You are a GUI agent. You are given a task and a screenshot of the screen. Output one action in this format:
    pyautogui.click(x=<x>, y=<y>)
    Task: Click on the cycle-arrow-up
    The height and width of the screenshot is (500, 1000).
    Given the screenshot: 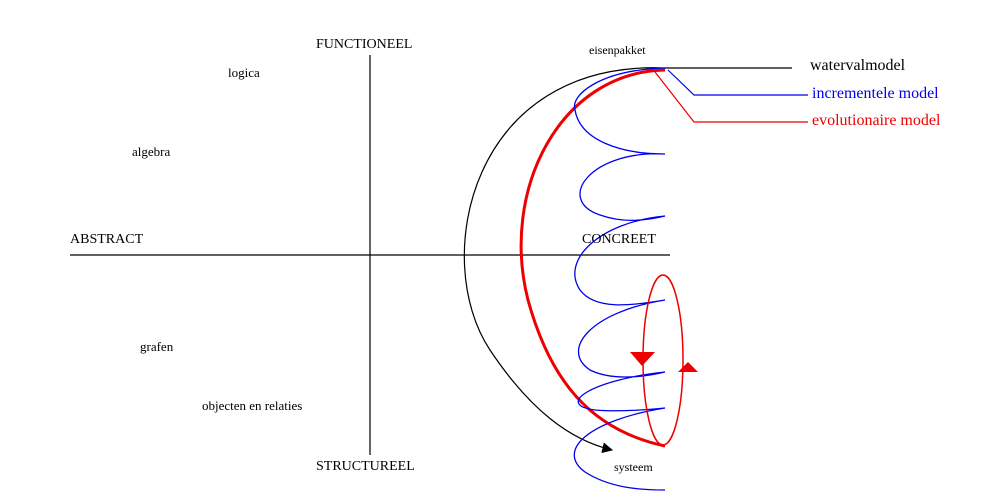 What is the action you would take?
    pyautogui.click(x=688, y=367)
    